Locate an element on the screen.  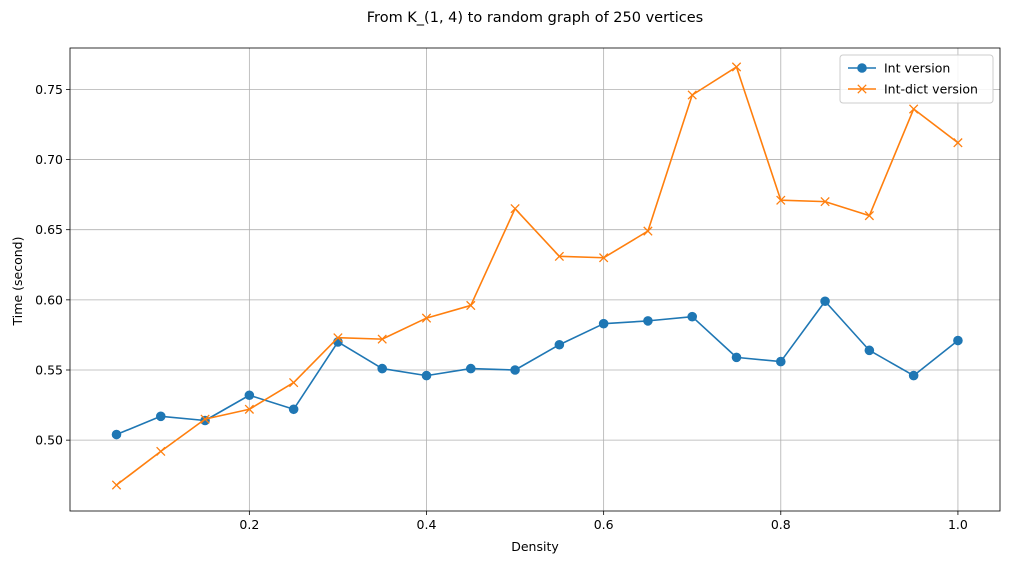
y-tick-label: 0.55 is located at coordinates (49, 369).